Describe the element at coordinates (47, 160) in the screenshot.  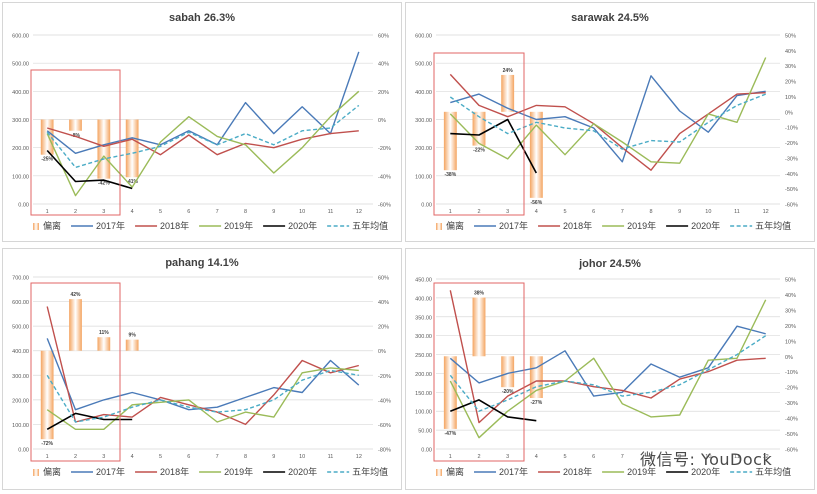
I see `deviation-label: -25%` at that location.